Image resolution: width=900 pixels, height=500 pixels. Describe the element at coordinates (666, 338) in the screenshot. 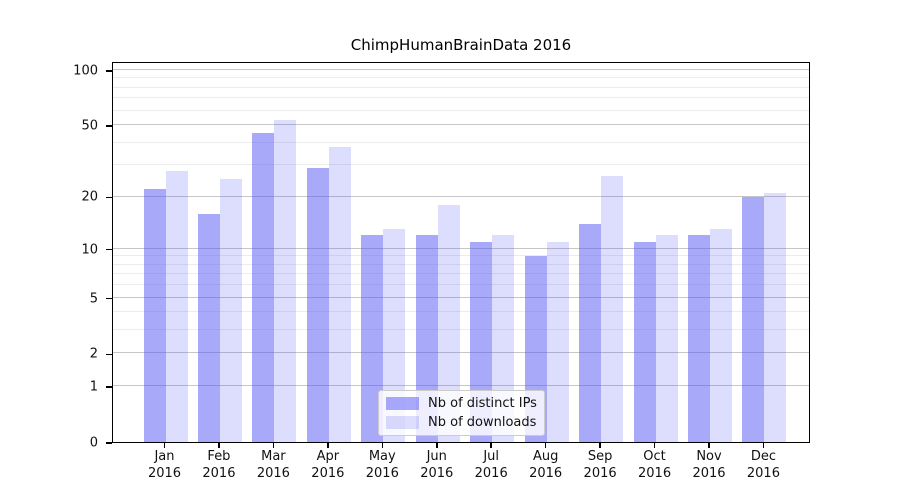

I see `bar-downloads-oct` at that location.